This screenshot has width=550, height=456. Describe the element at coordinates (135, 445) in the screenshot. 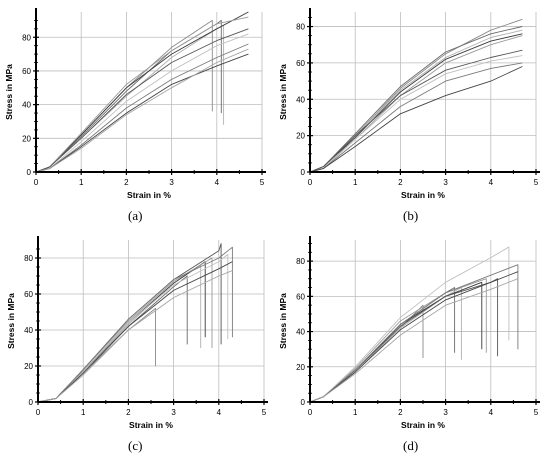

I see `panel-caption-c: (c)` at that location.